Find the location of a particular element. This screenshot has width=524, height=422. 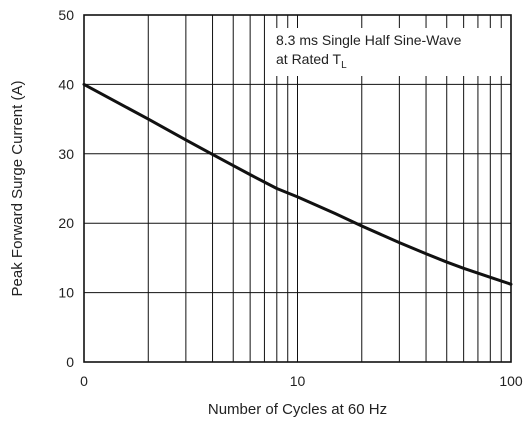

annotation-line-2: at Rated TL is located at coordinates (311, 61).